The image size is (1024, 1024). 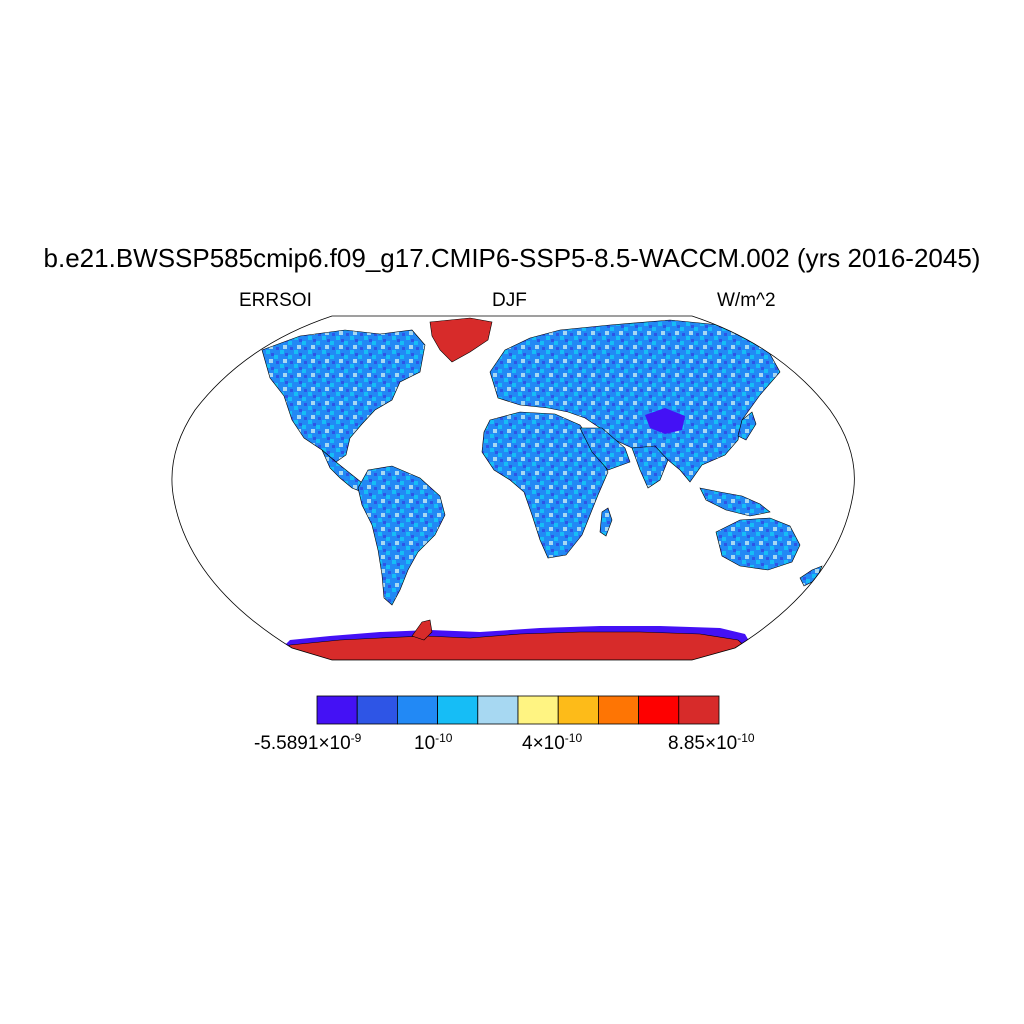 What do you see at coordinates (308, 742) in the screenshot?
I see `colorbar-label-min: -5.5891×10⁻⁹` at bounding box center [308, 742].